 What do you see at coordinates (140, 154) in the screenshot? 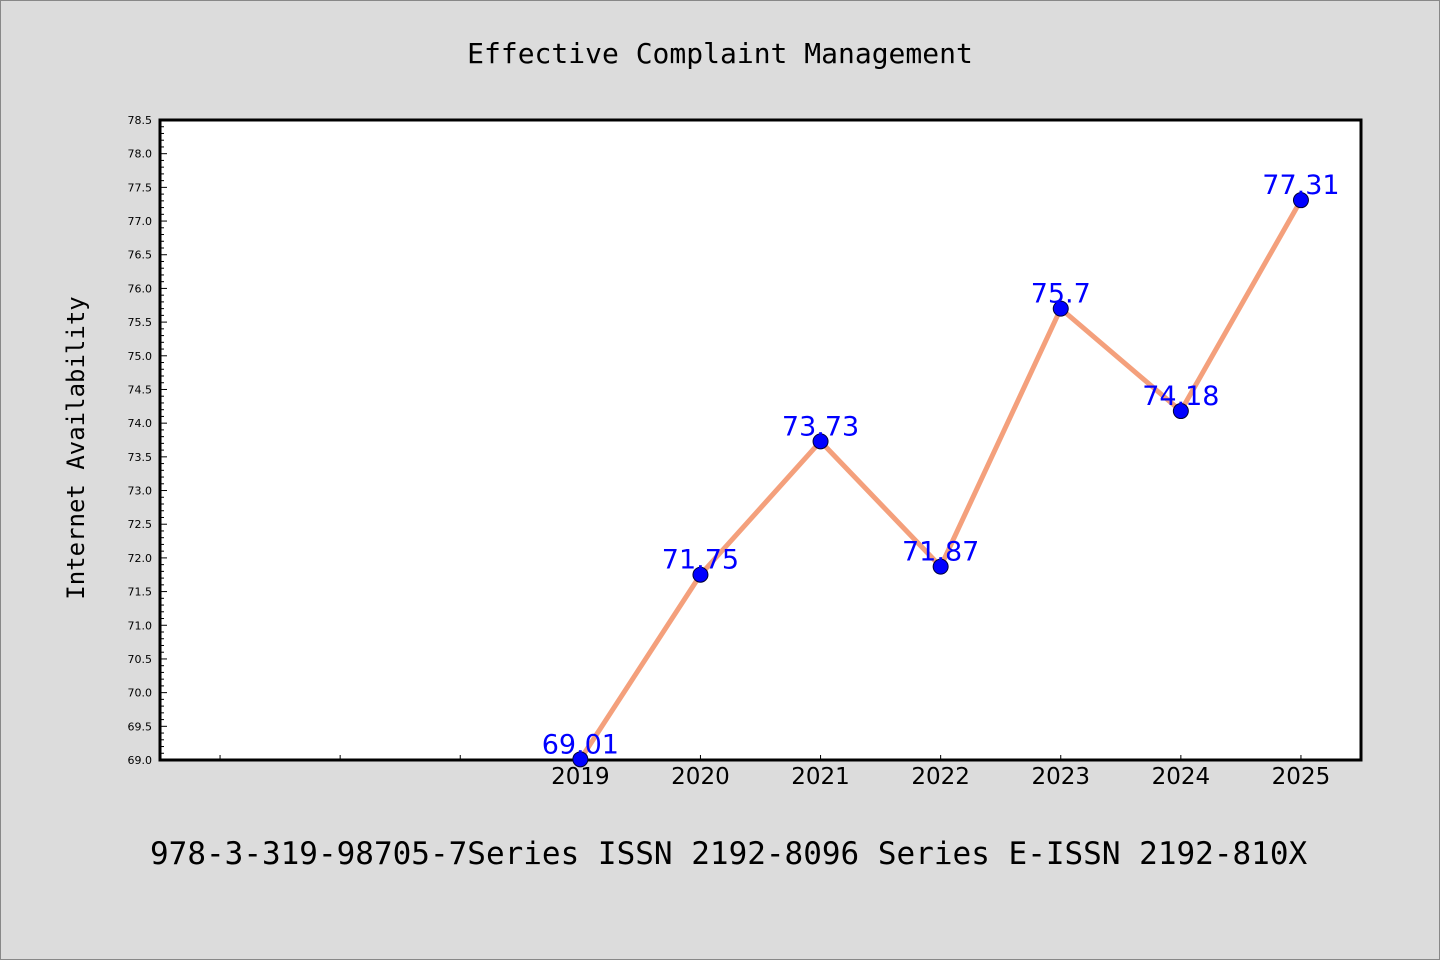
I see `y-tick-label: 78.0` at bounding box center [140, 154].